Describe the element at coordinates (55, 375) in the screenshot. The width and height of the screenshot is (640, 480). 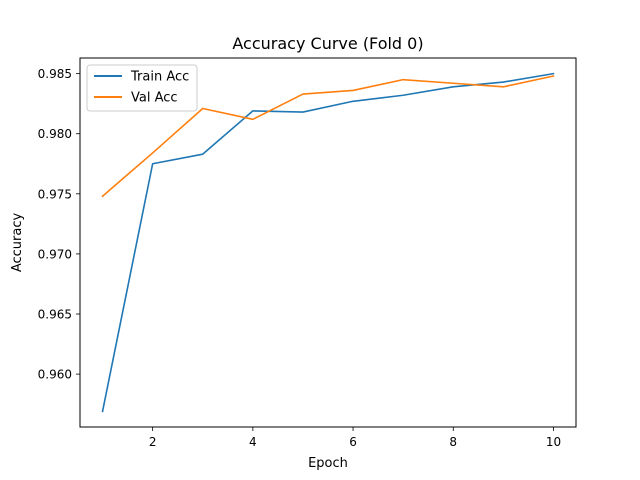
I see `y-tick-label: 0.960` at that location.